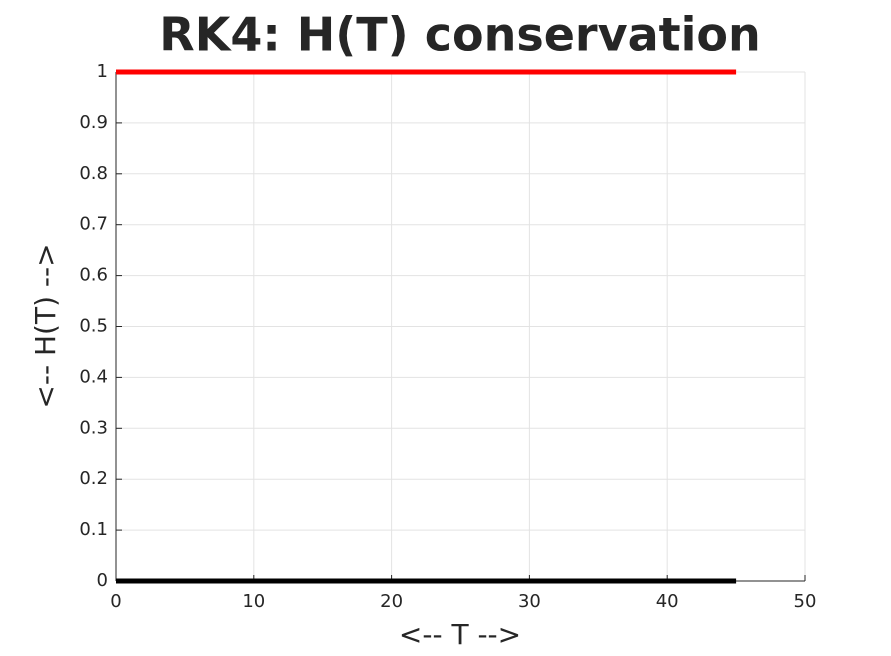 The height and width of the screenshot is (656, 891). What do you see at coordinates (459, 35) in the screenshot?
I see `chart-title: RK4: H(T) conservation` at bounding box center [459, 35].